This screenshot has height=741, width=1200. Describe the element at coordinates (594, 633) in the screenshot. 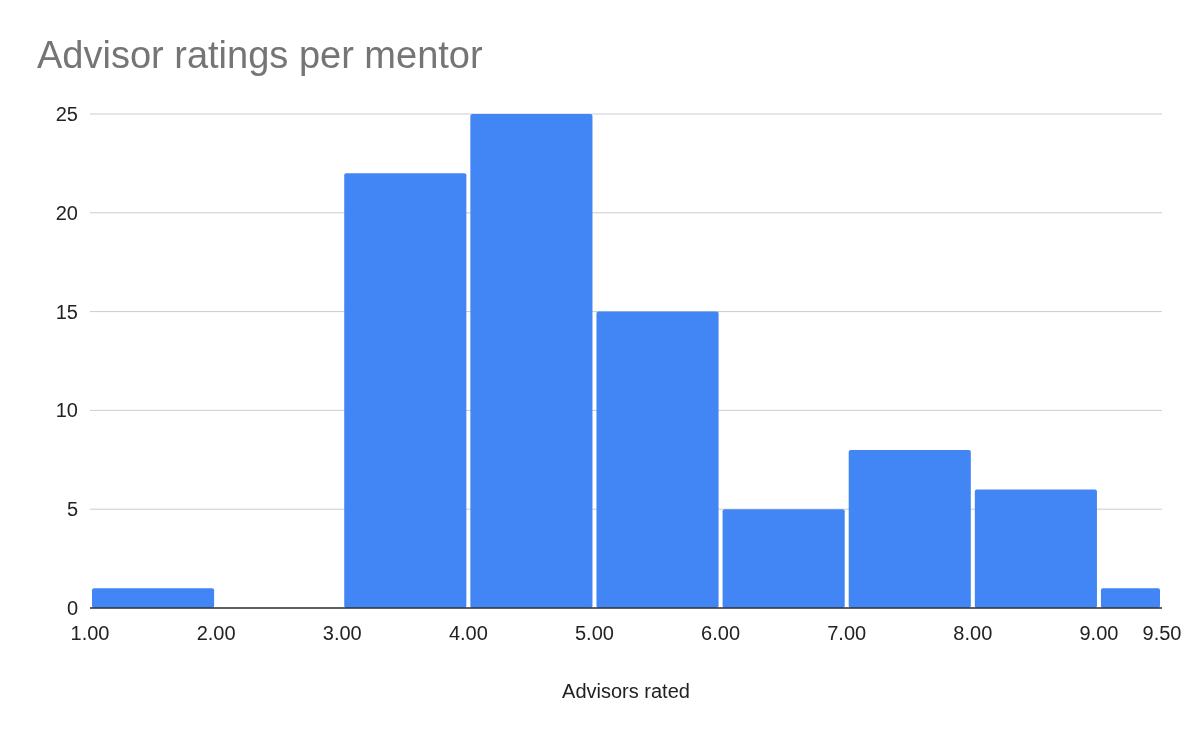

I see `x-tick-label: 5.00` at that location.